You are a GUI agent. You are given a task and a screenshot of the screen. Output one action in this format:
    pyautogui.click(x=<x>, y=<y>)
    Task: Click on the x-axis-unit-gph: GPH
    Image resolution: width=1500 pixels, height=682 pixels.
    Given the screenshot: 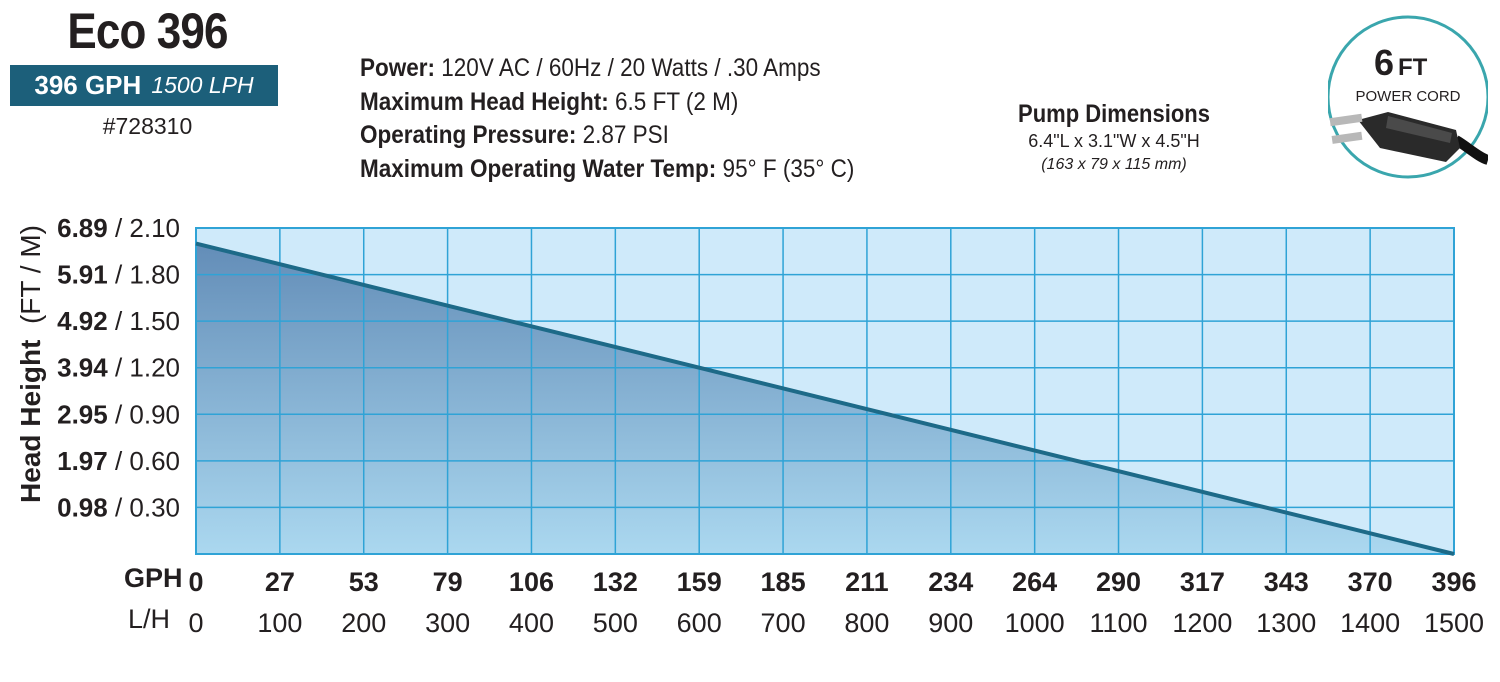 What is the action you would take?
    pyautogui.click(x=153, y=578)
    